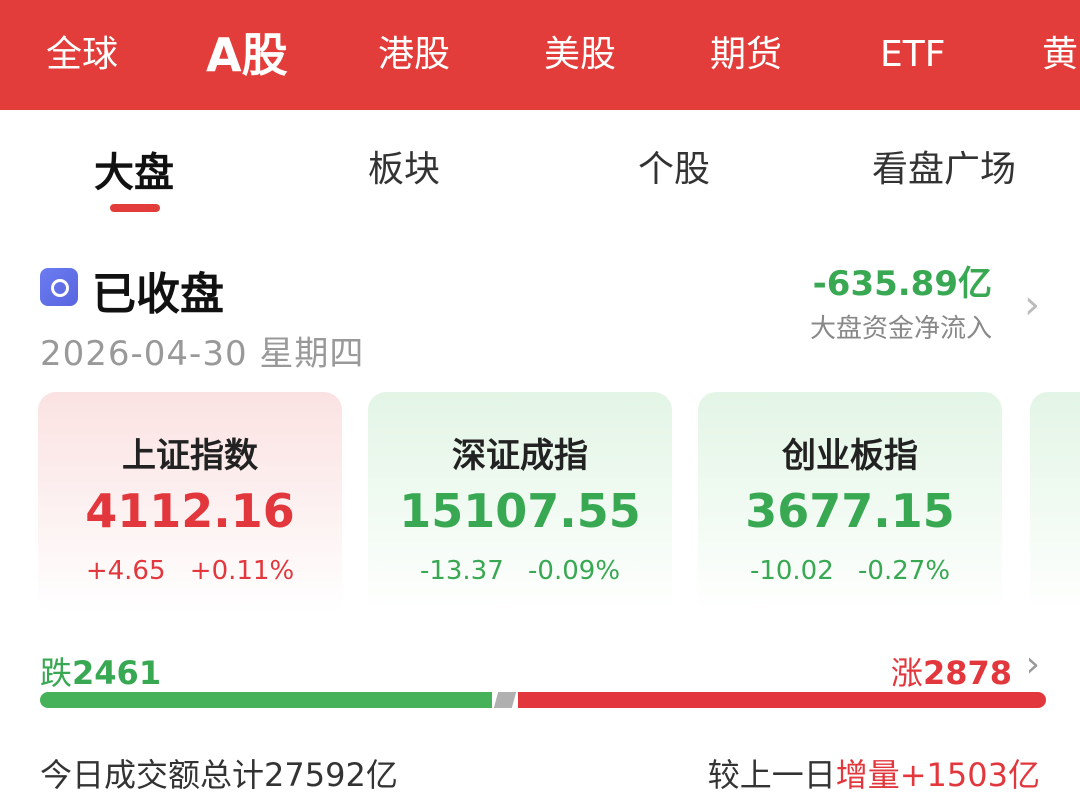 This screenshot has width=1080, height=802. Describe the element at coordinates (125, 571) in the screenshot. I see `index-change-points: +4.65` at that location.